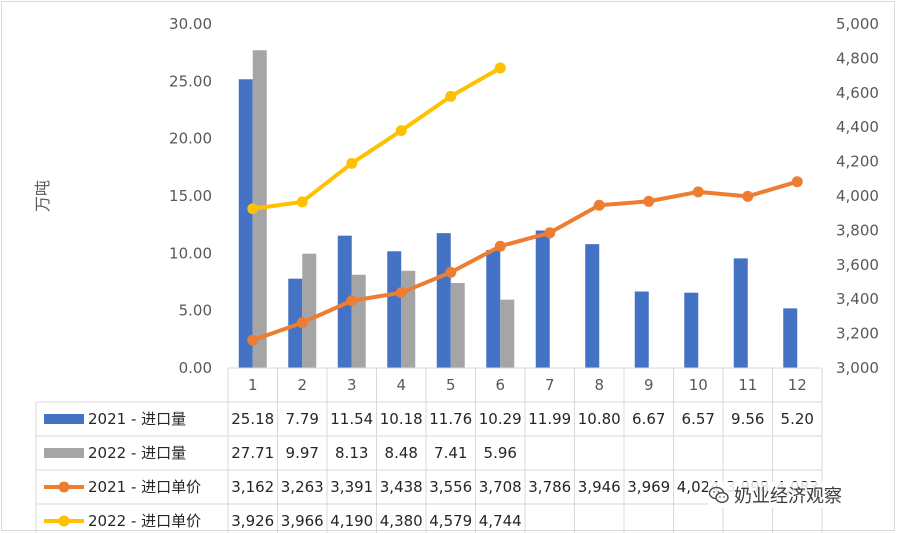 Image resolution: width=897 pixels, height=533 pixels. I want to click on y-left-tick-label: 5.00, so click(195, 311).